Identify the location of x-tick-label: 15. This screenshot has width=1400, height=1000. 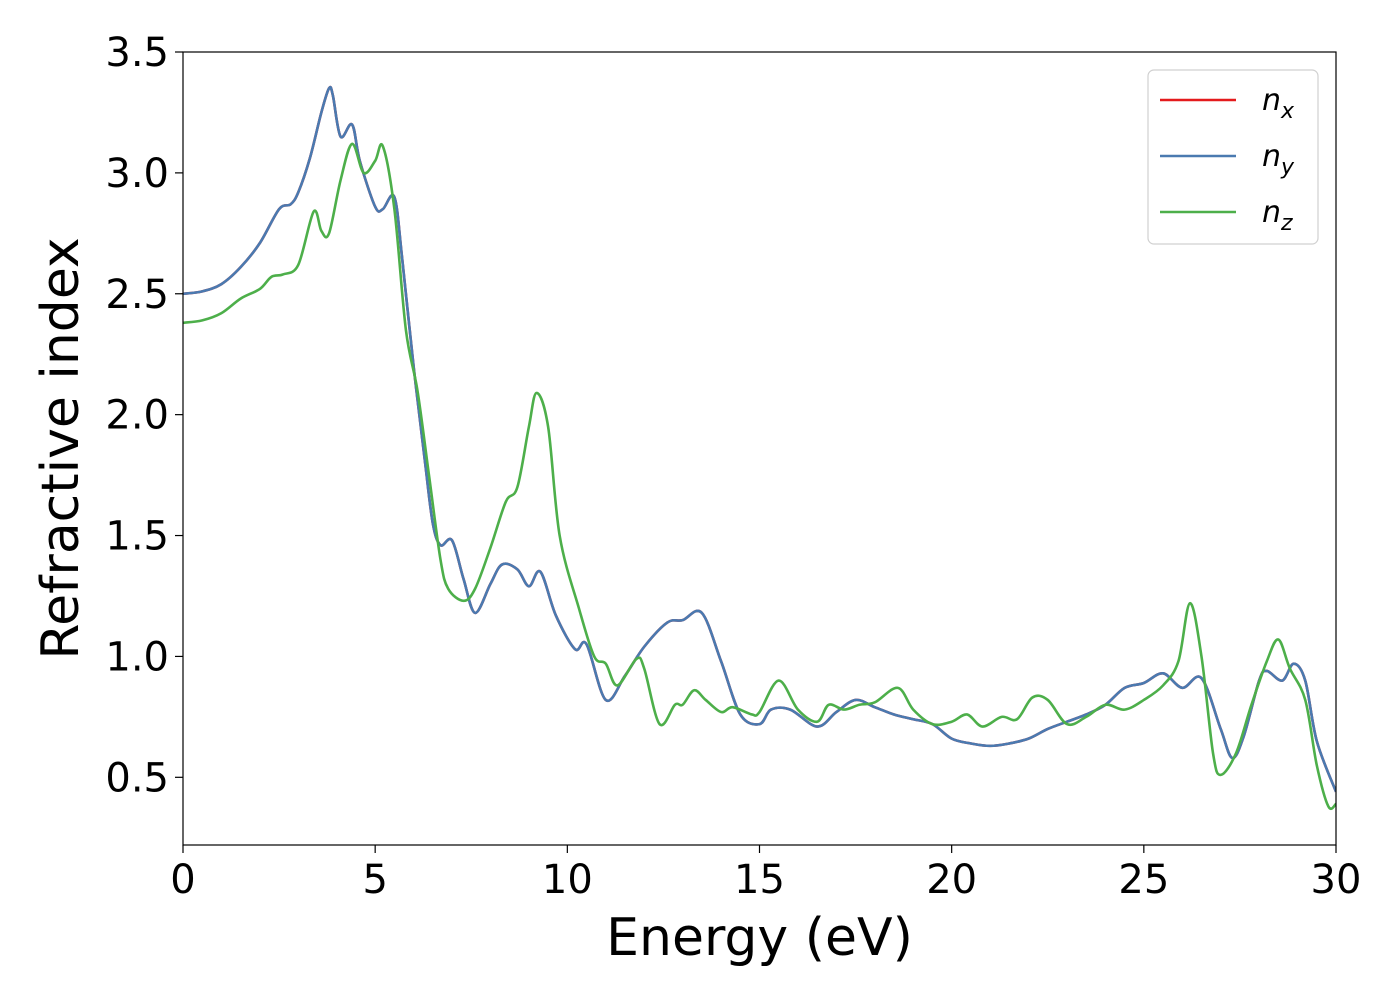
(759, 880).